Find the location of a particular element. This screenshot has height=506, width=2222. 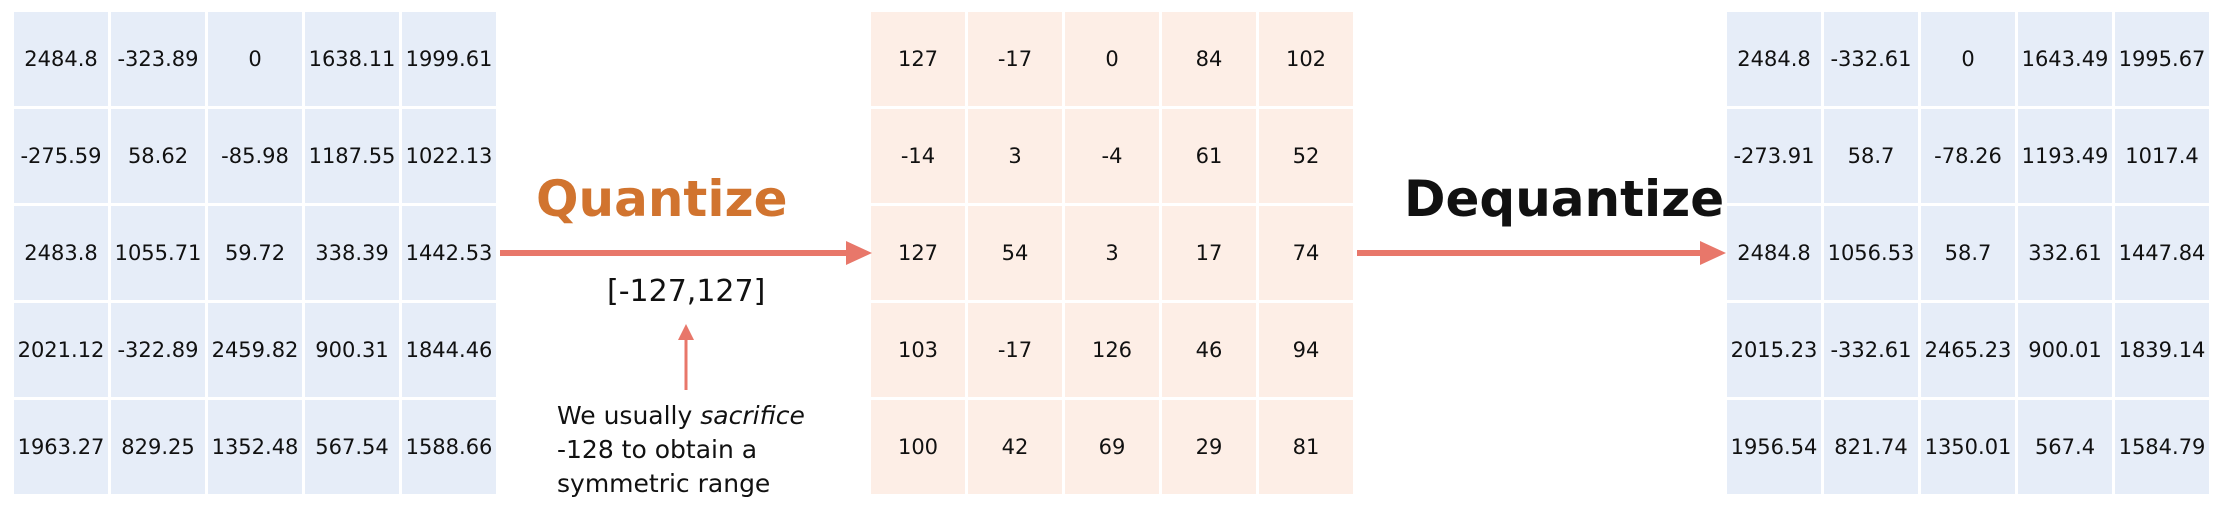

quantized-cell: 61 is located at coordinates (1209, 156).